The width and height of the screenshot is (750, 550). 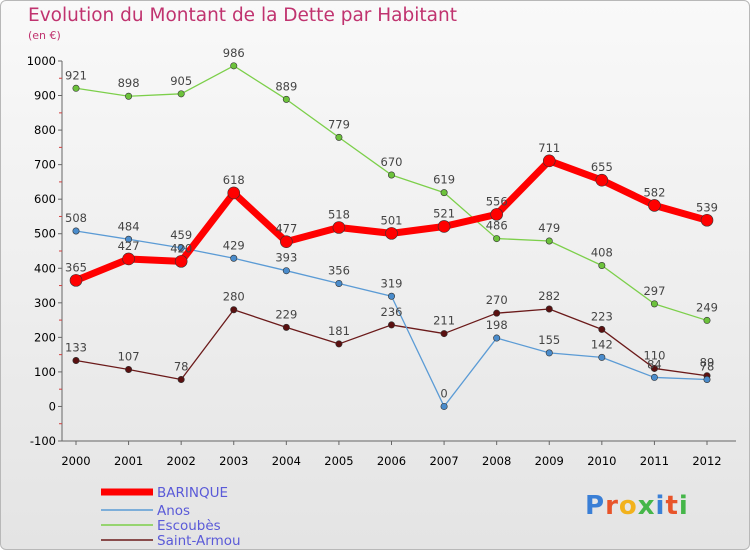 What do you see at coordinates (233, 461) in the screenshot?
I see `x-tick-label: 2003` at bounding box center [233, 461].